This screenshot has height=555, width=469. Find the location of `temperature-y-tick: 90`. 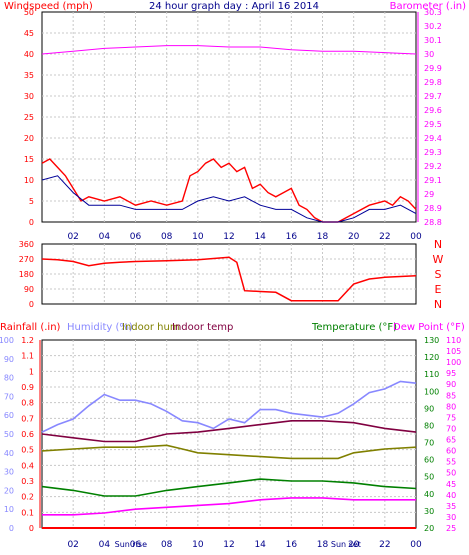

temperature-y-tick: 90 is located at coordinates (429, 408).